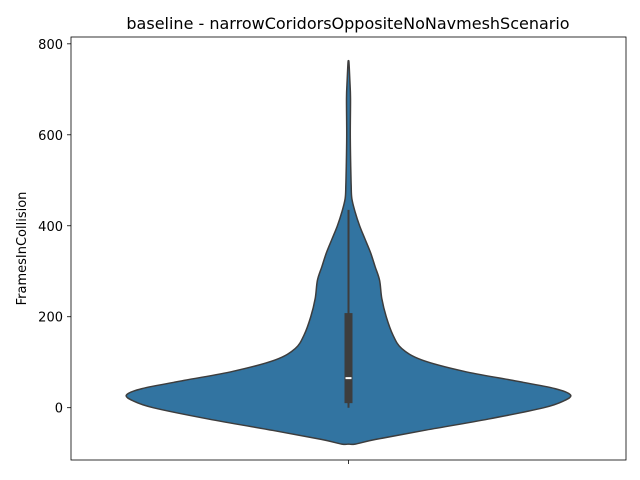 Image resolution: width=640 pixels, height=480 pixels. What do you see at coordinates (59, 409) in the screenshot?
I see `y-tick-label: 0` at bounding box center [59, 409].